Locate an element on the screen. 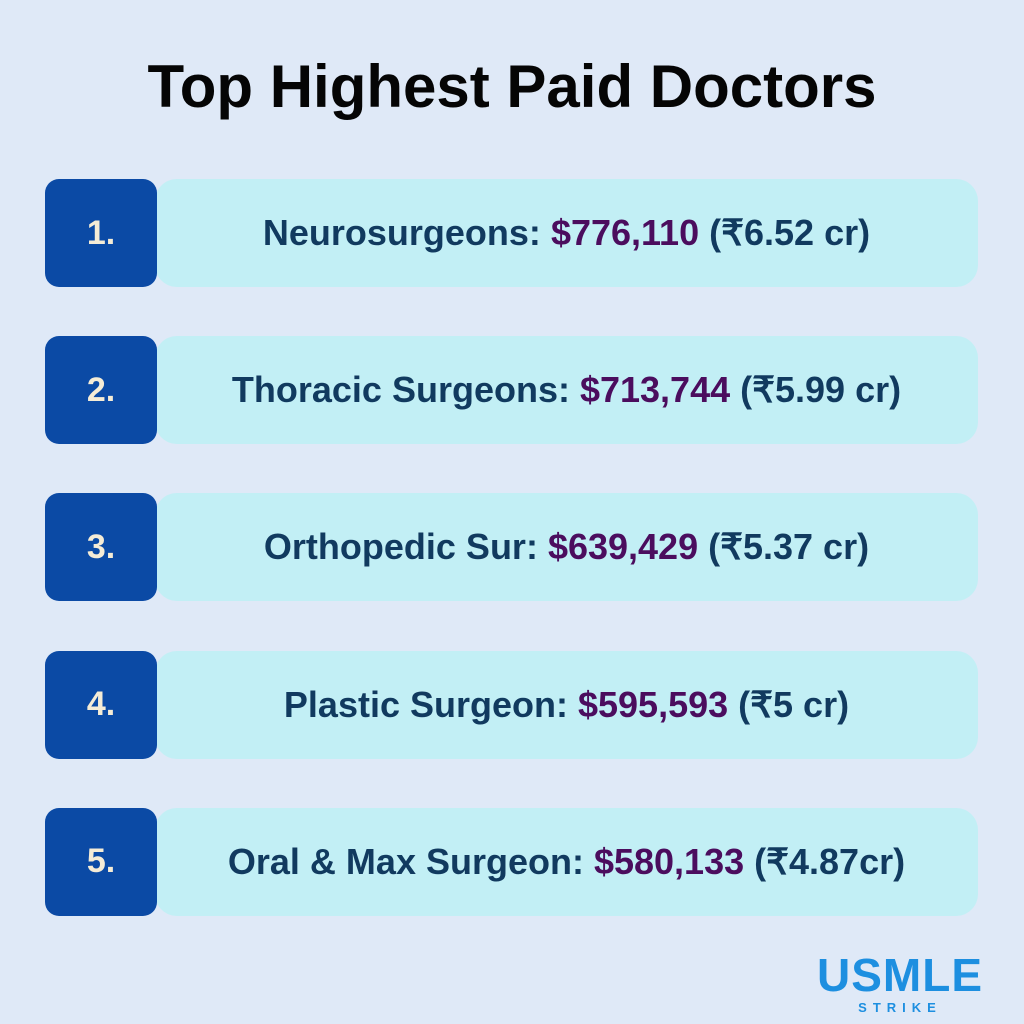  item-text: Orthopedic Sur: $639,429 (₹5.37 cr) is located at coordinates (566, 547).